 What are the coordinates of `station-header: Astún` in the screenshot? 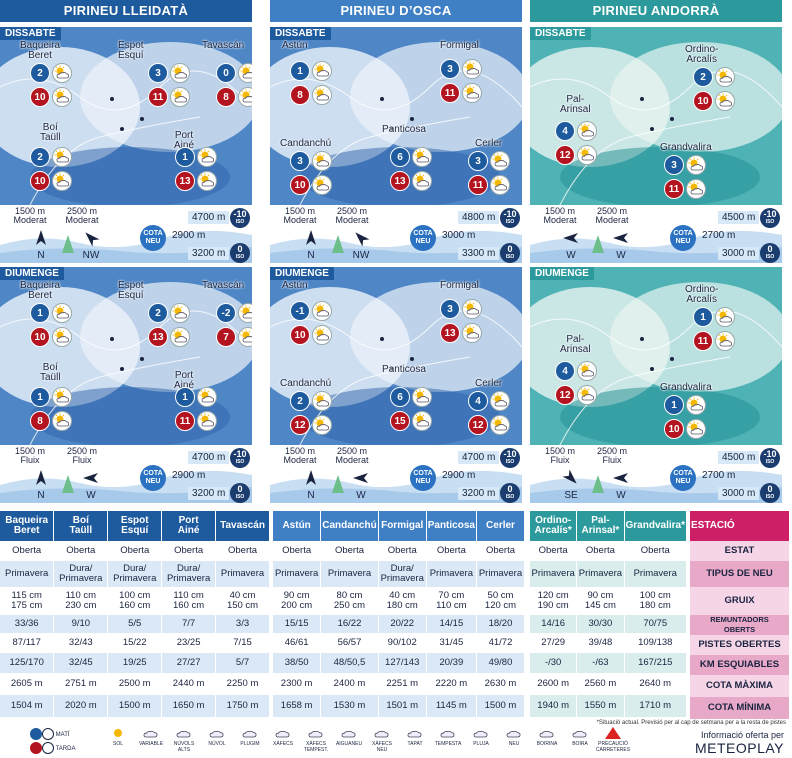 It's located at (297, 526).